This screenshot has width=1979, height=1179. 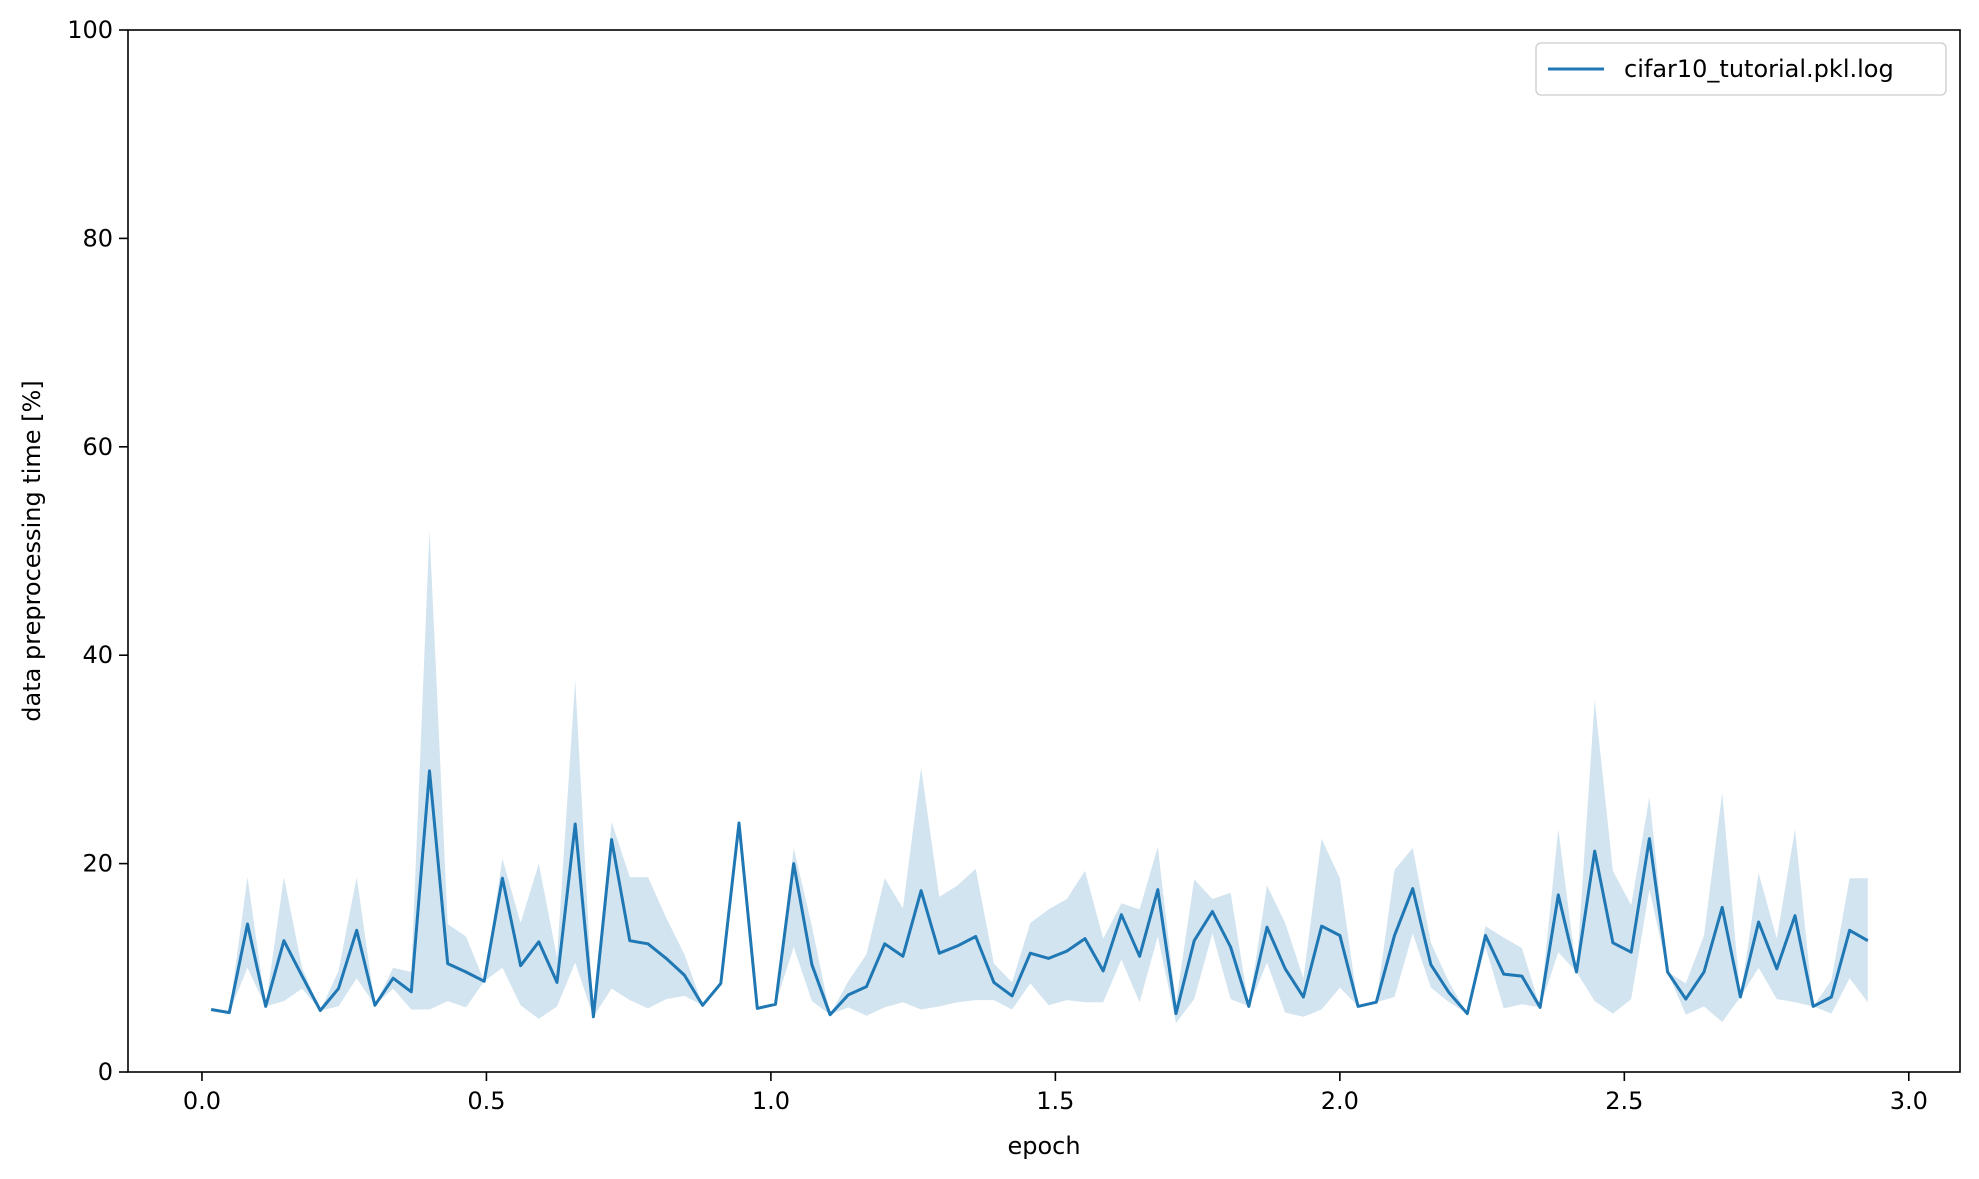 I want to click on y-axis-label: data preprocessing time [%], so click(x=32, y=550).